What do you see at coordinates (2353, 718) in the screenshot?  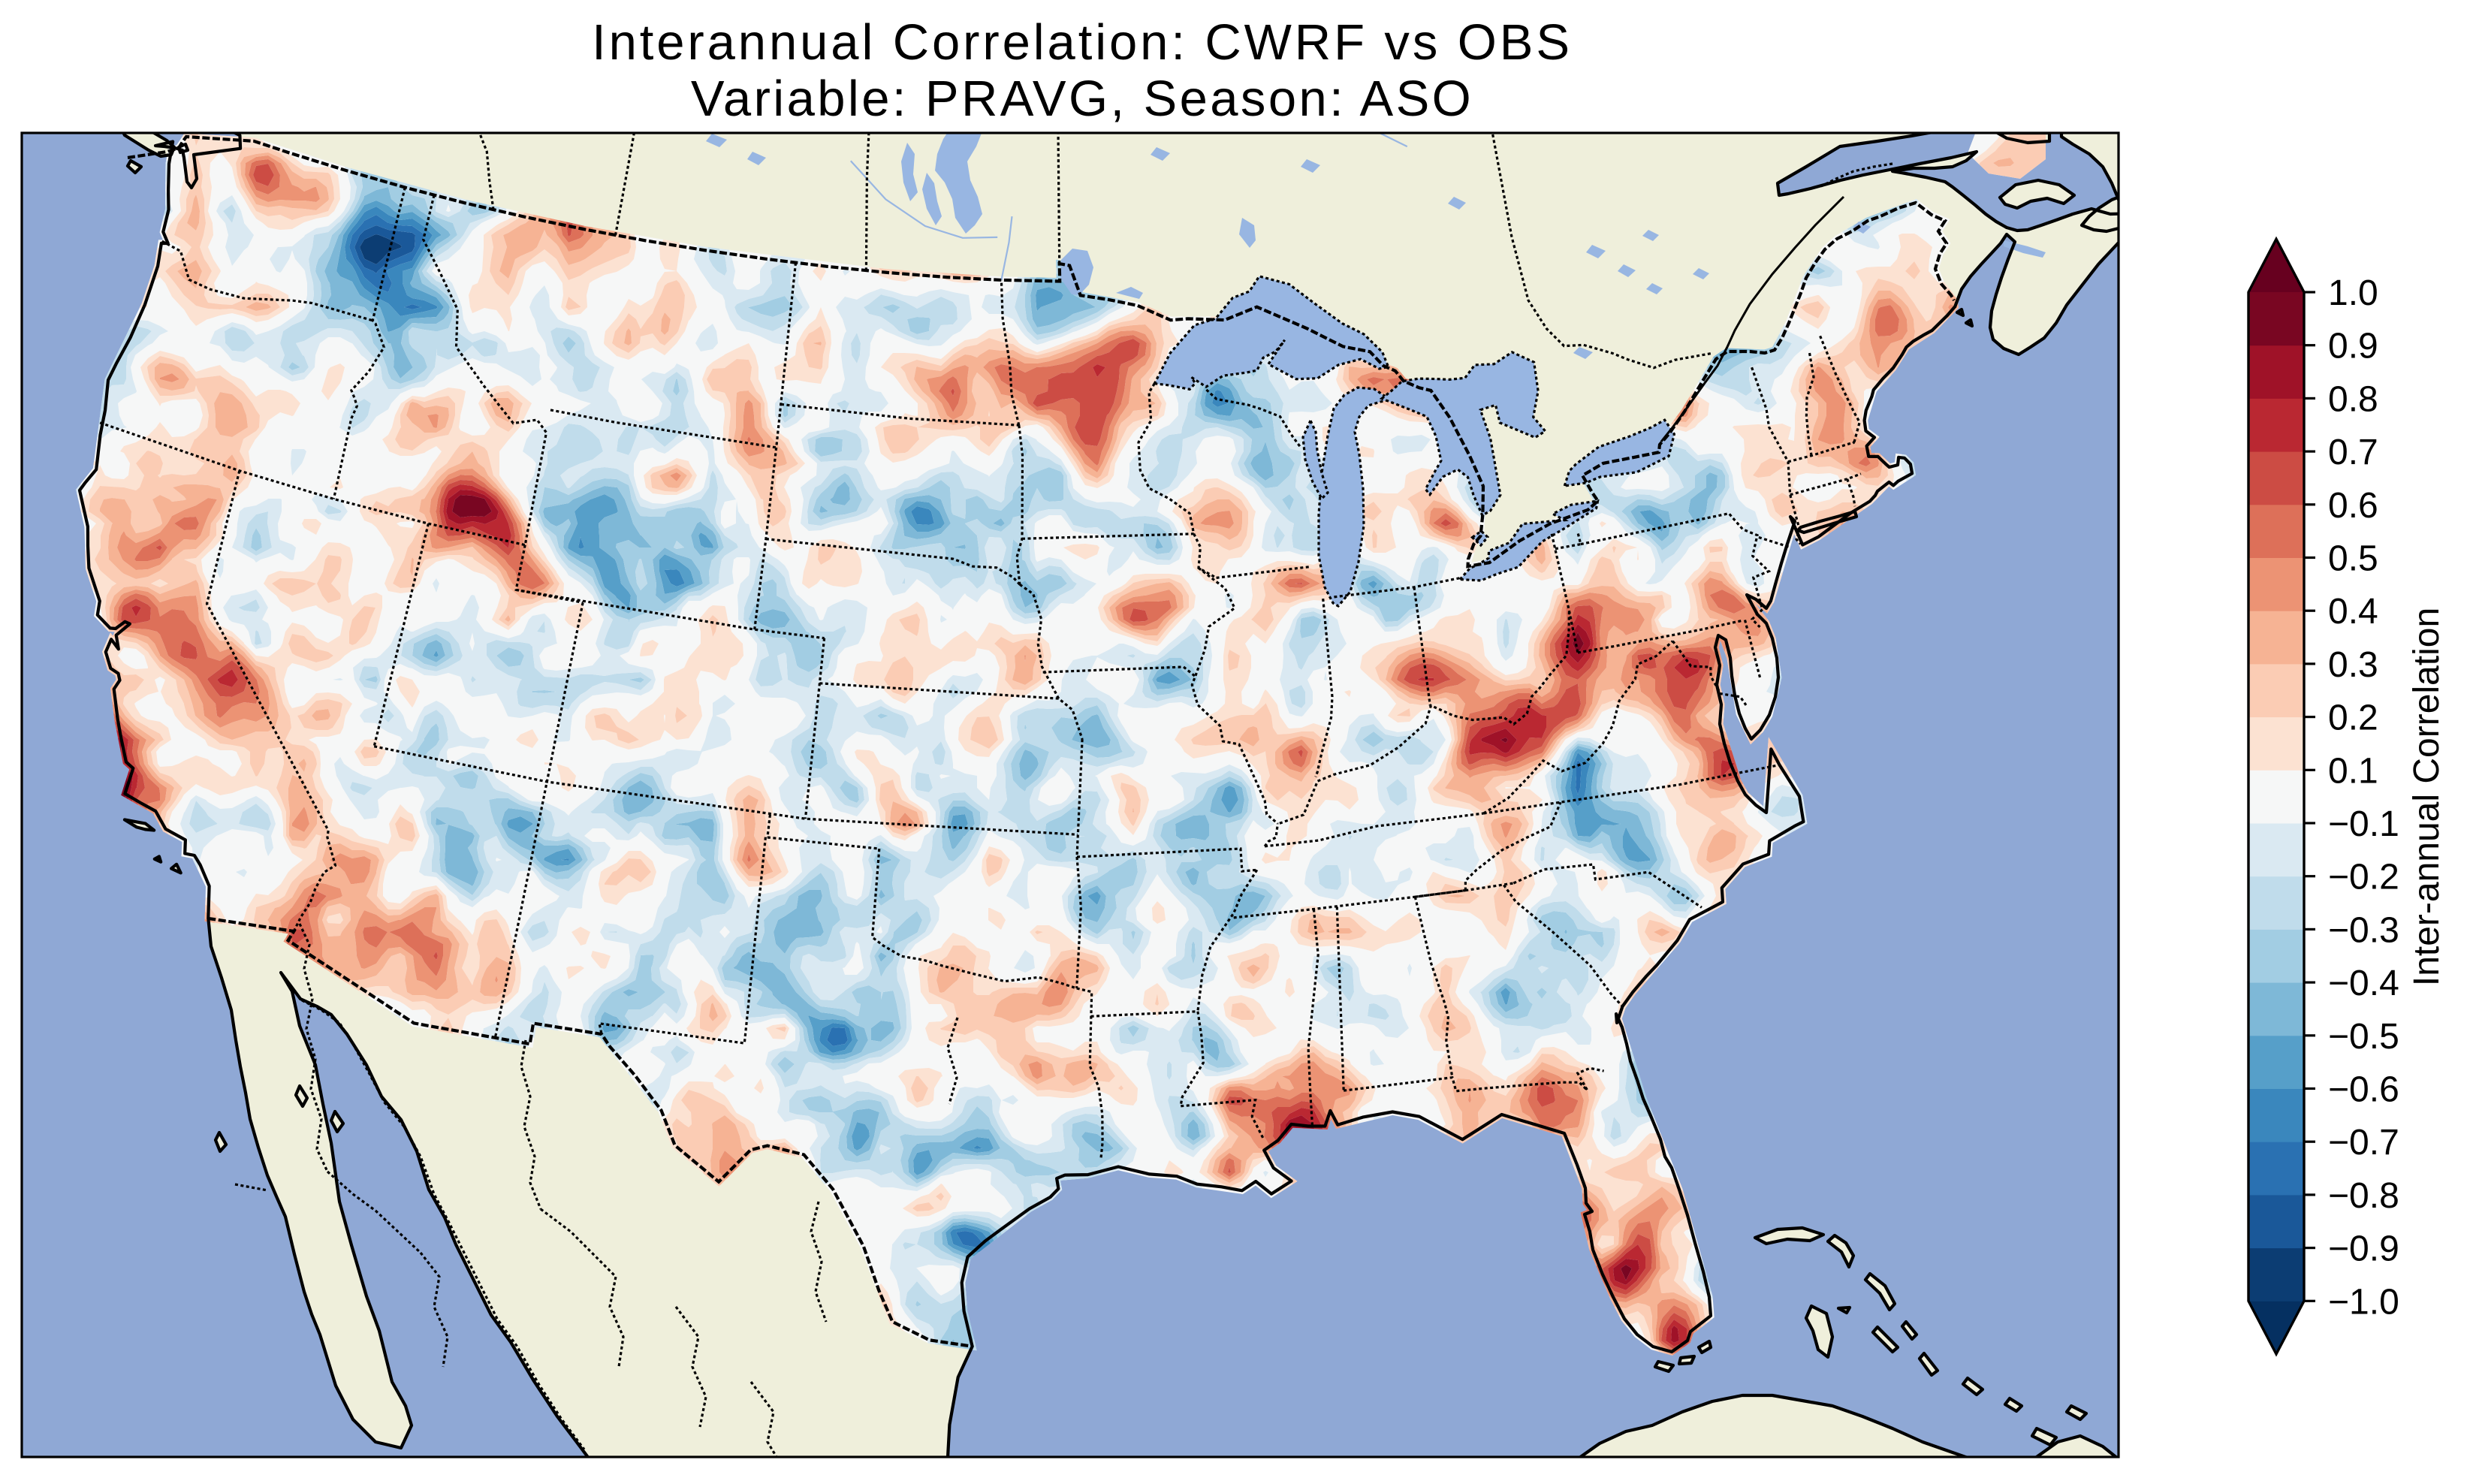 I see `svg-text: 0.2` at bounding box center [2353, 718].